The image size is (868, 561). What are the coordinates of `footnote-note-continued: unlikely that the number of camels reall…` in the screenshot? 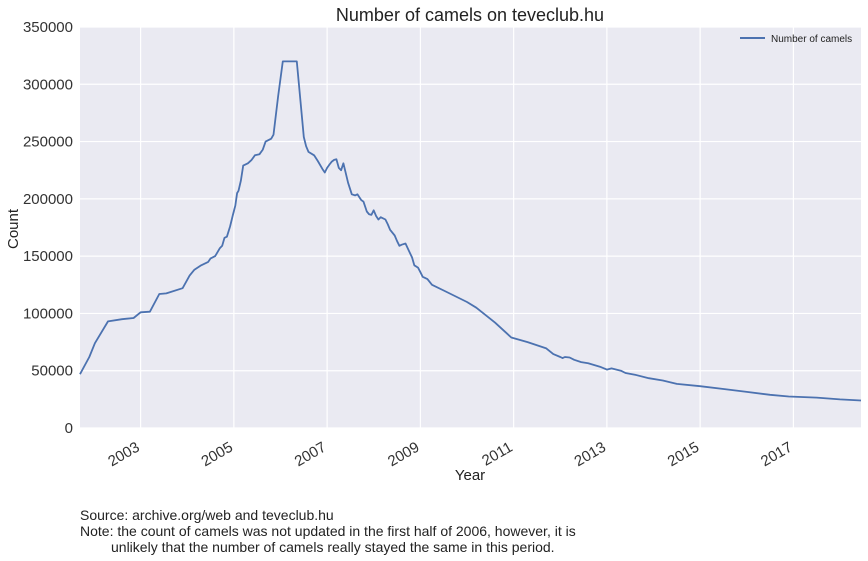 It's located at (333, 547).